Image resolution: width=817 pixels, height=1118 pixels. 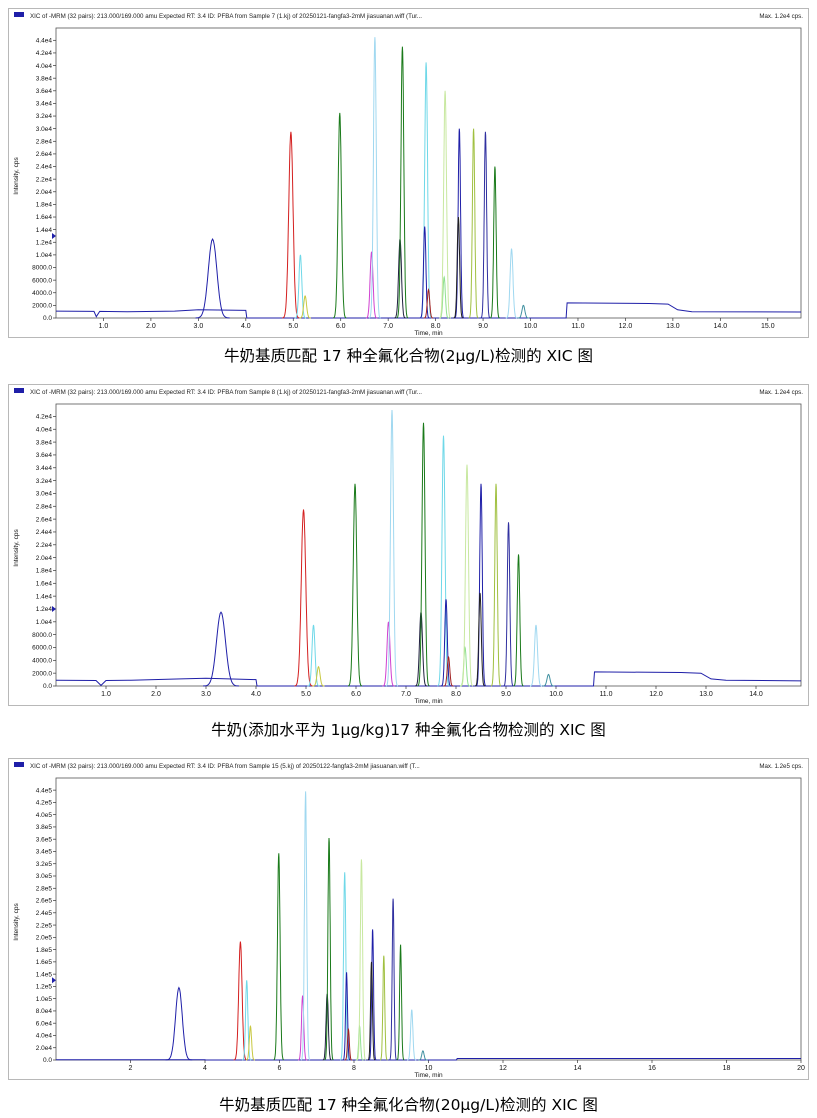 I want to click on y-tick-label: 1.0e4, so click(x=44, y=622).